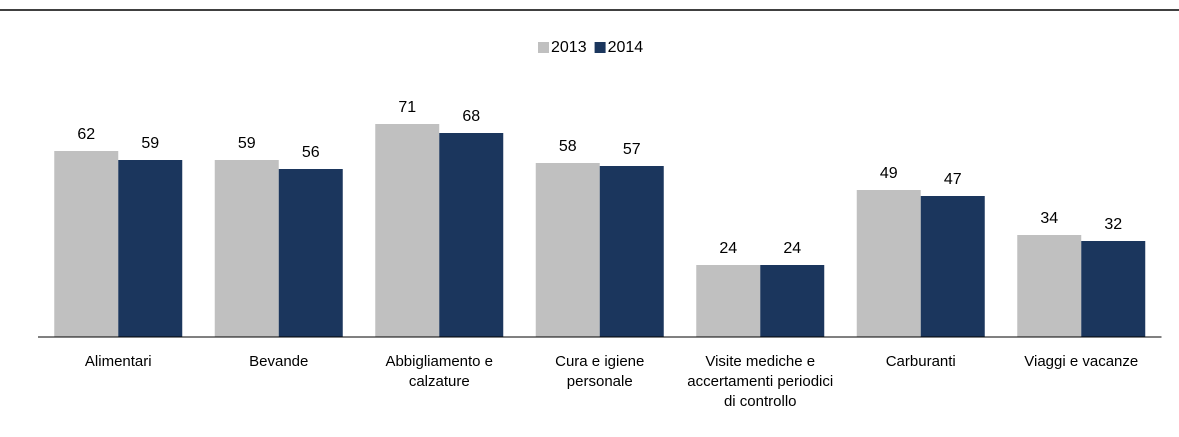 The image size is (1179, 437). I want to click on legend-label: 2013, so click(569, 47).